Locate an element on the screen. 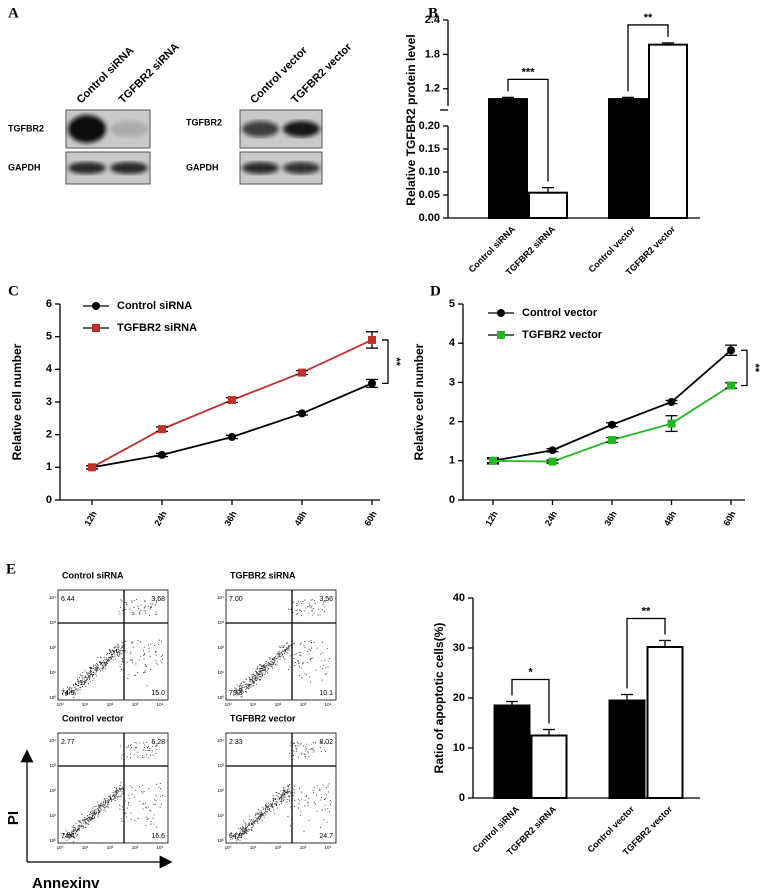 The width and height of the screenshot is (765, 894). quadrant-value: 2.33 is located at coordinates (236, 742).